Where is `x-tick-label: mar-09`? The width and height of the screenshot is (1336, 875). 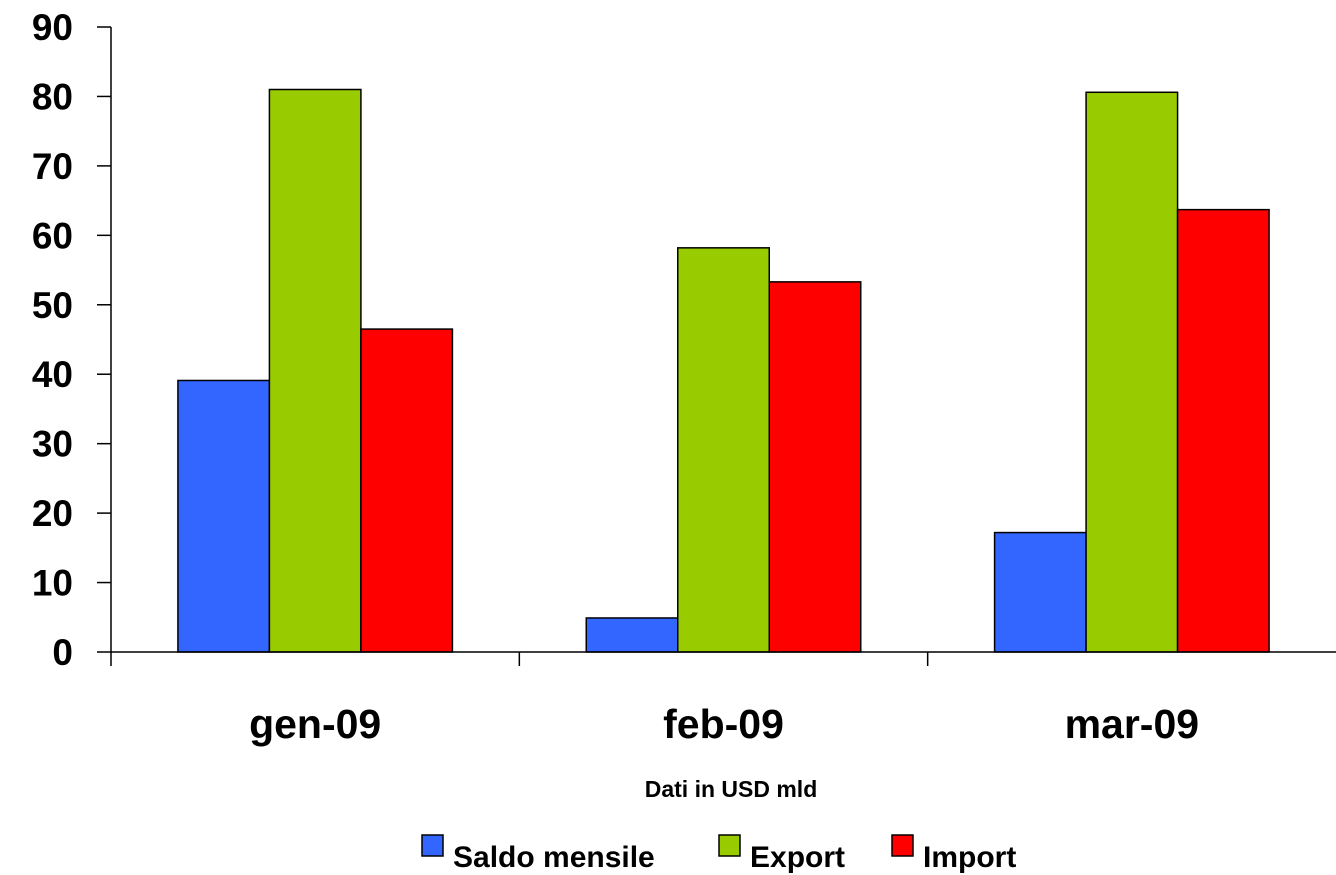 x-tick-label: mar-09 is located at coordinates (1132, 724).